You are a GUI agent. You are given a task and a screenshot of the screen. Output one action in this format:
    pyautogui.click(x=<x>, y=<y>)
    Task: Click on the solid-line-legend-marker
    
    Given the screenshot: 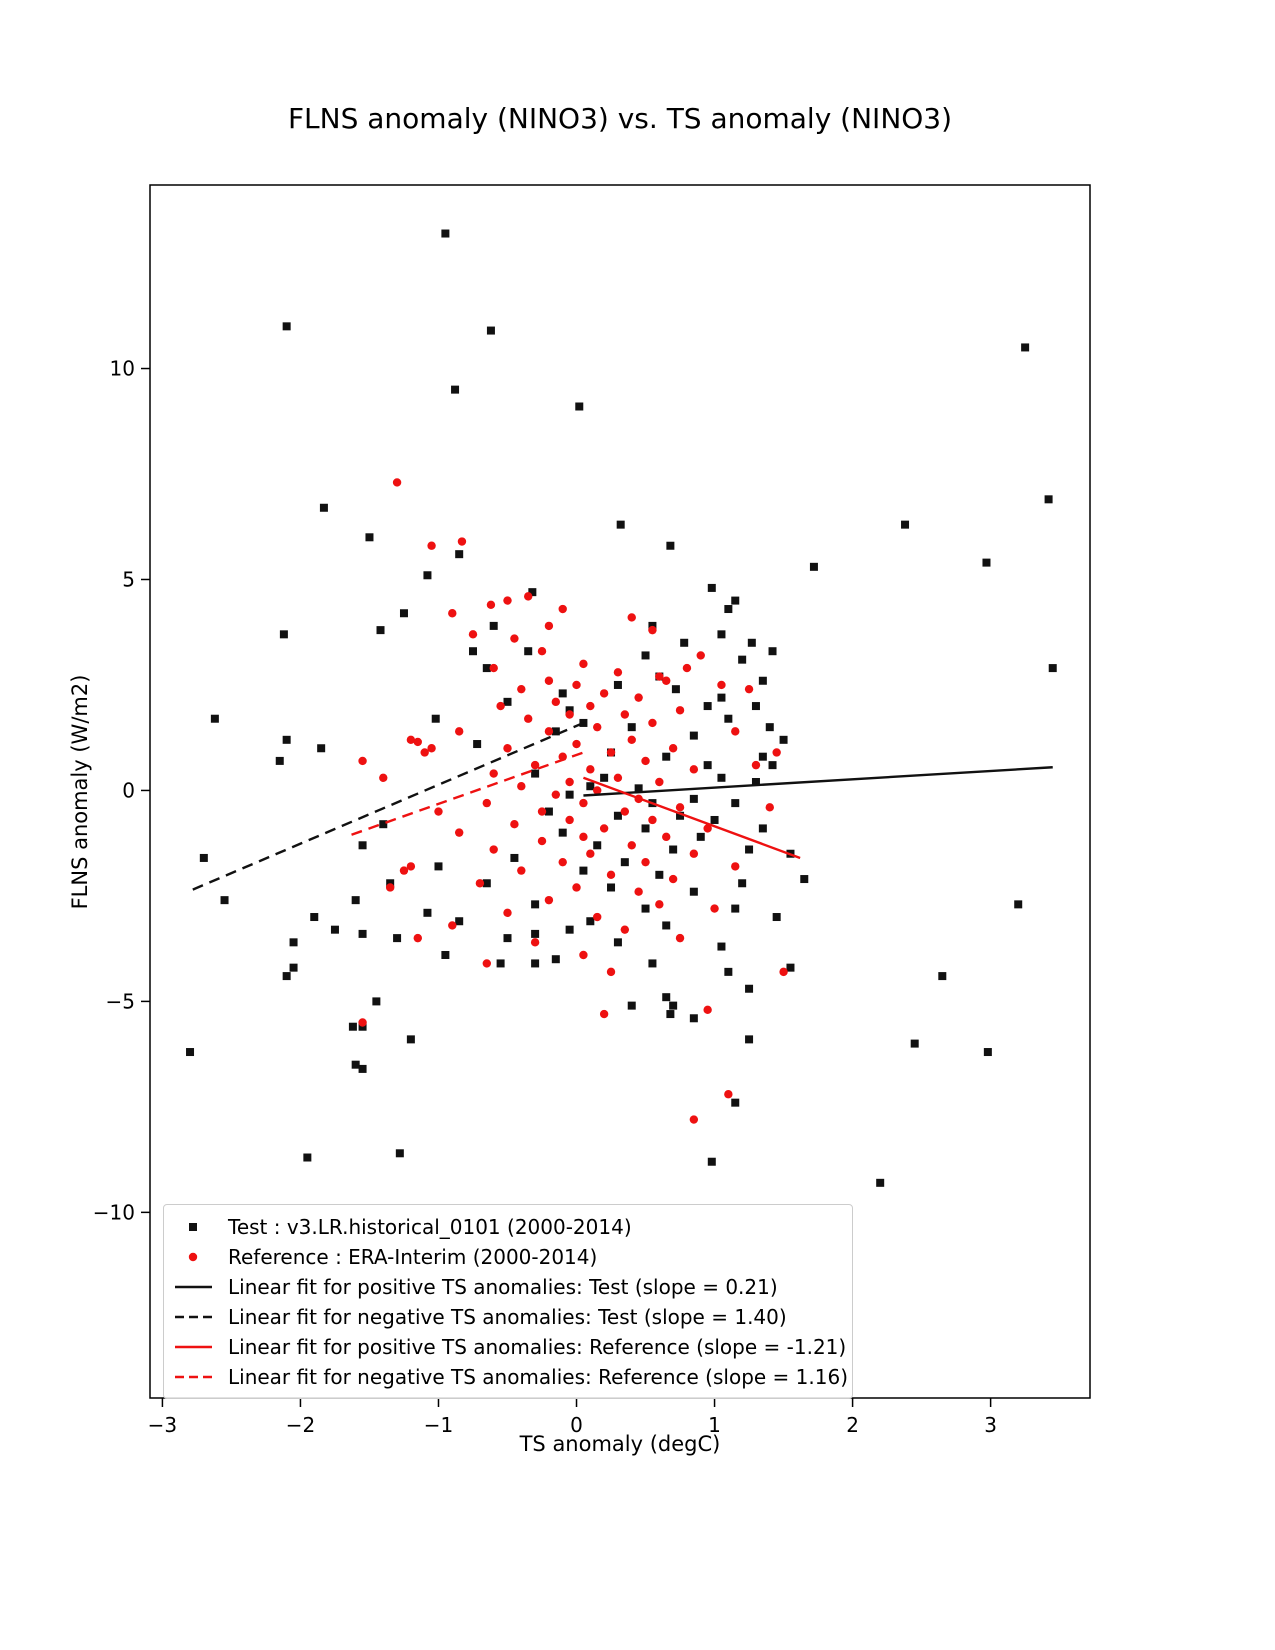 What is the action you would take?
    pyautogui.click(x=193, y=1346)
    